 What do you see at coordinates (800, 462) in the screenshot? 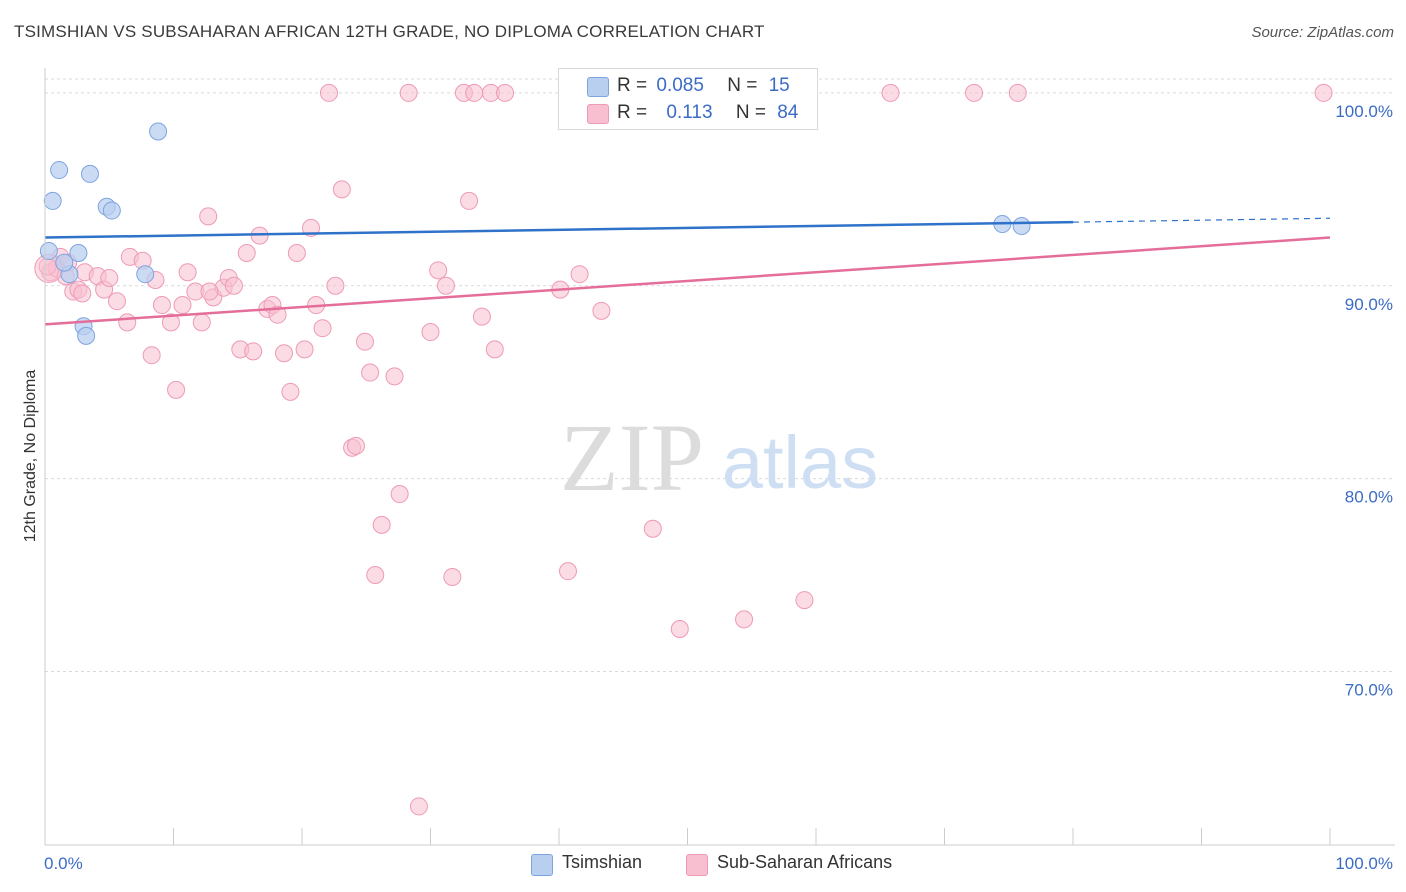
I see `watermark-atlas: atlas` at bounding box center [800, 462].